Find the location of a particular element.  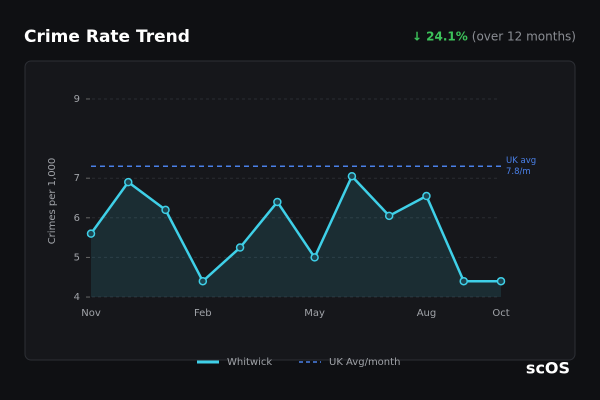

x-tick-label: Aug is located at coordinates (427, 313).